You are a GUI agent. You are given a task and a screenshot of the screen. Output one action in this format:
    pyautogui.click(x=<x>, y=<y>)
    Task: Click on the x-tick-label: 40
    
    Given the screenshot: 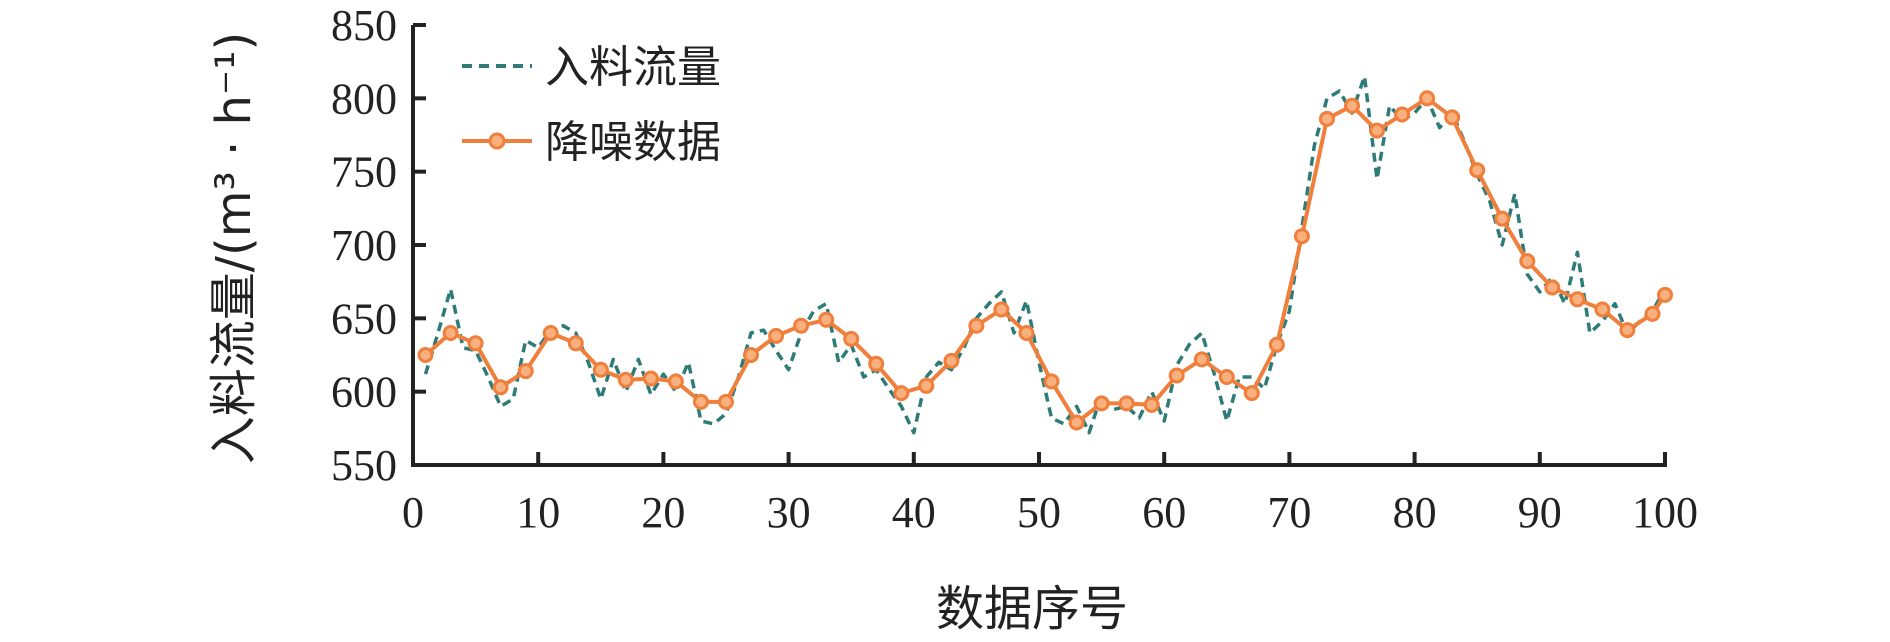 What is the action you would take?
    pyautogui.click(x=914, y=512)
    